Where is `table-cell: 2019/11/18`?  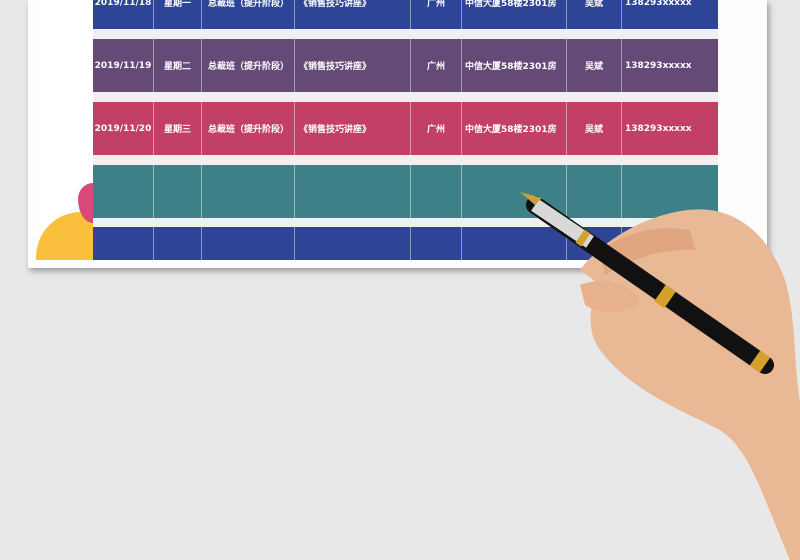
table-cell: 2019/11/18 is located at coordinates (123, 14).